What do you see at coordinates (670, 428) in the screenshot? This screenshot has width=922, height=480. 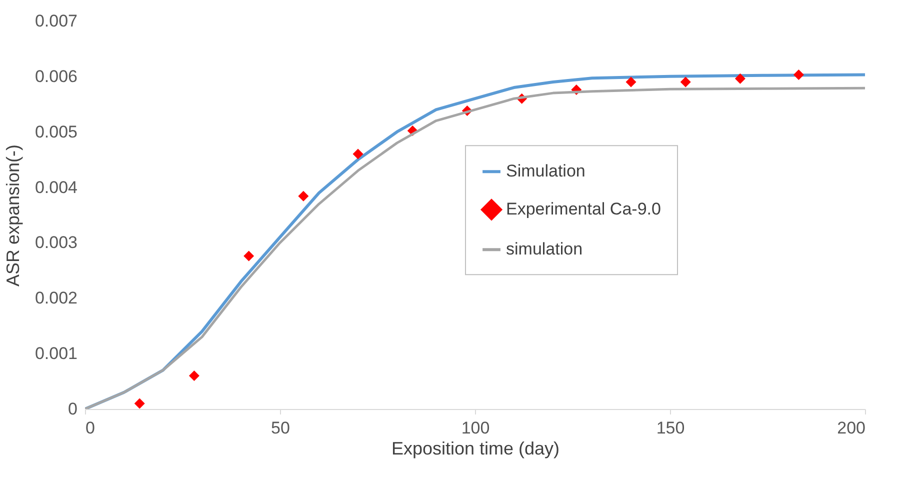 I see `x-tick-label: 150` at bounding box center [670, 428].